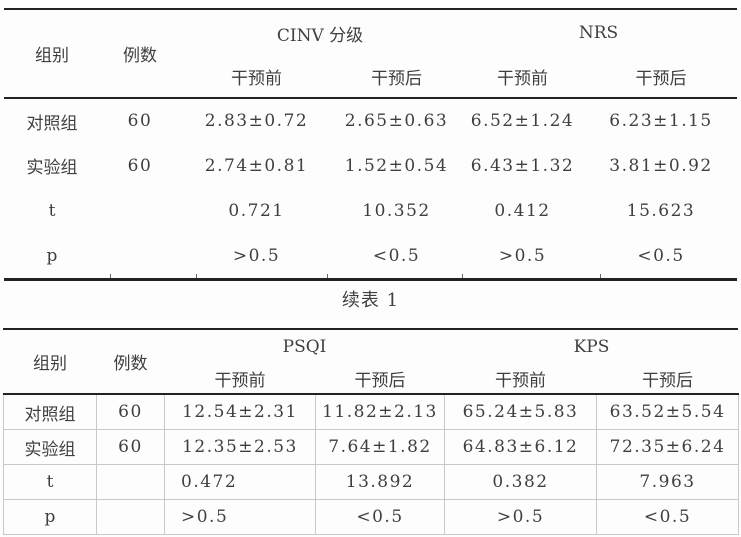 The width and height of the screenshot is (741, 537). I want to click on value-cell: 6.52±1.24, so click(522, 121).